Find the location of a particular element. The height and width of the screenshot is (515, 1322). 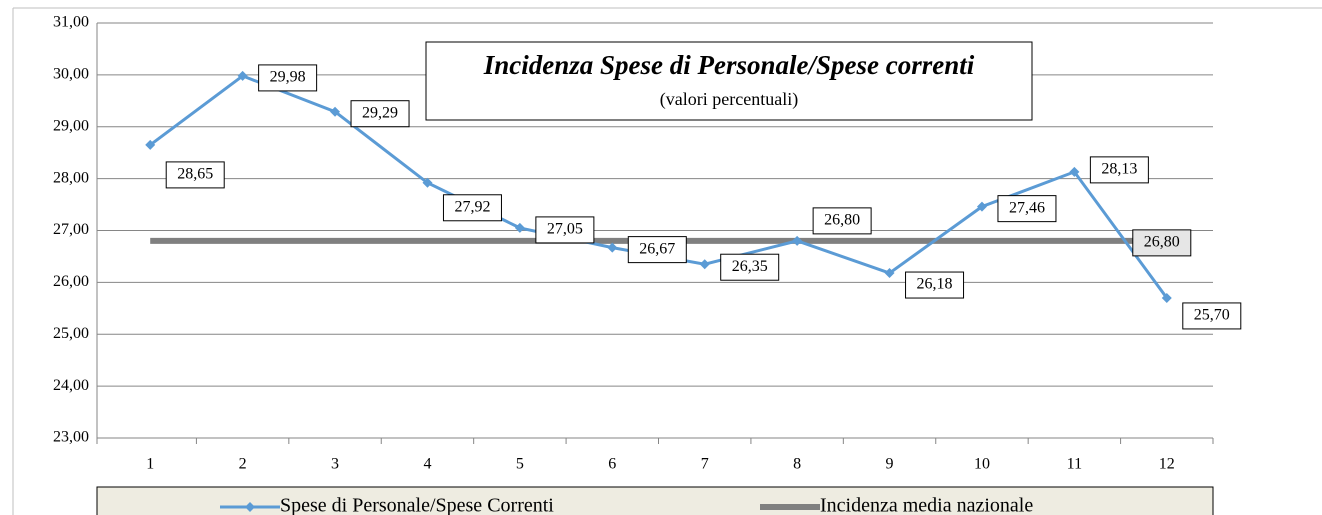

value-label: 29,29 is located at coordinates (380, 112).